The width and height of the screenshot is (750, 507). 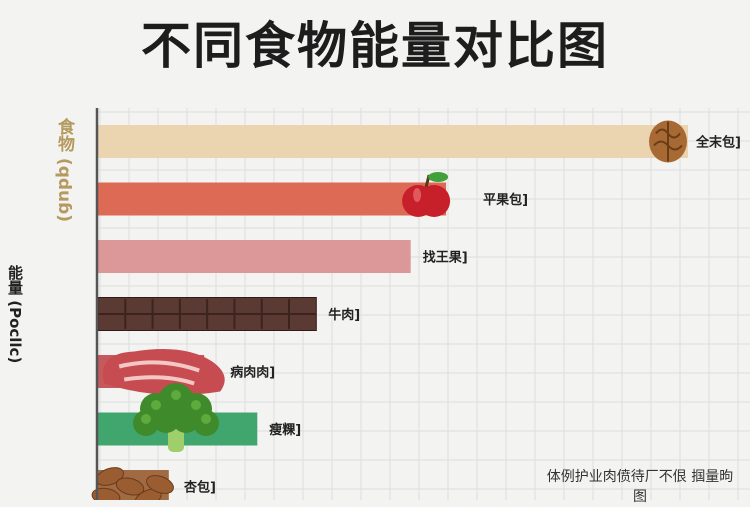 I want to click on bar-label-4: 牛肉], so click(x=344, y=315).